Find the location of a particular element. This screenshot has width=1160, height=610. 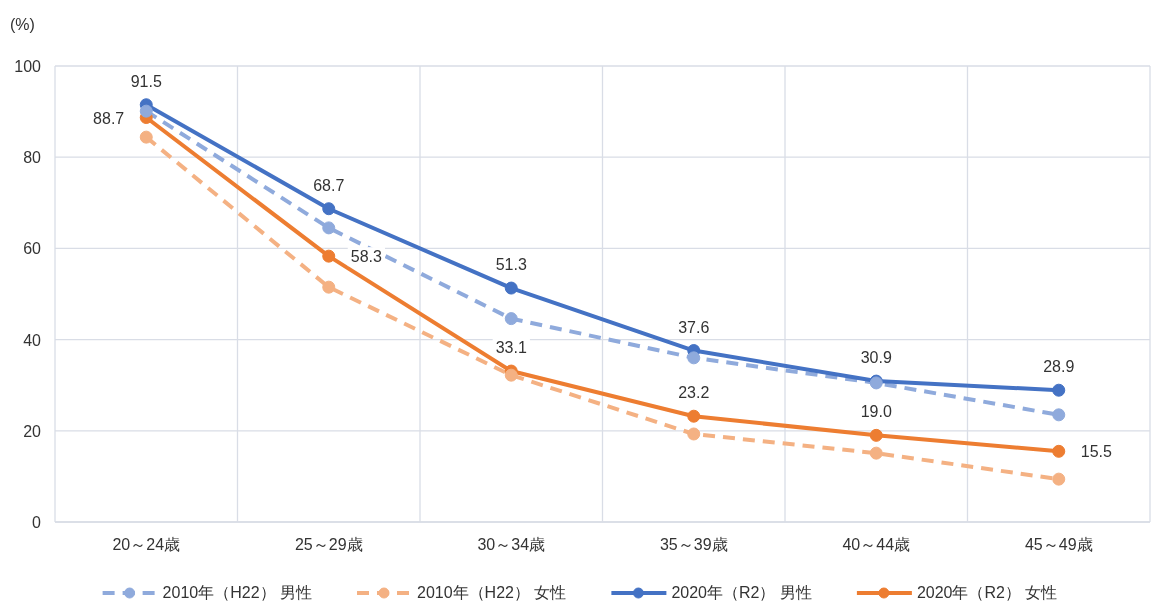

data-label: 15.5 is located at coordinates (1096, 452).